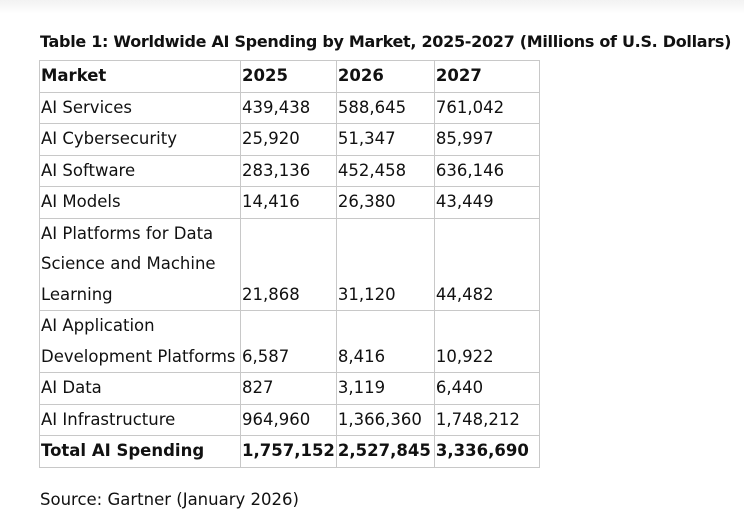 The image size is (744, 526). Describe the element at coordinates (140, 139) in the screenshot. I see `market-cell: AI Cybersecurity` at that location.